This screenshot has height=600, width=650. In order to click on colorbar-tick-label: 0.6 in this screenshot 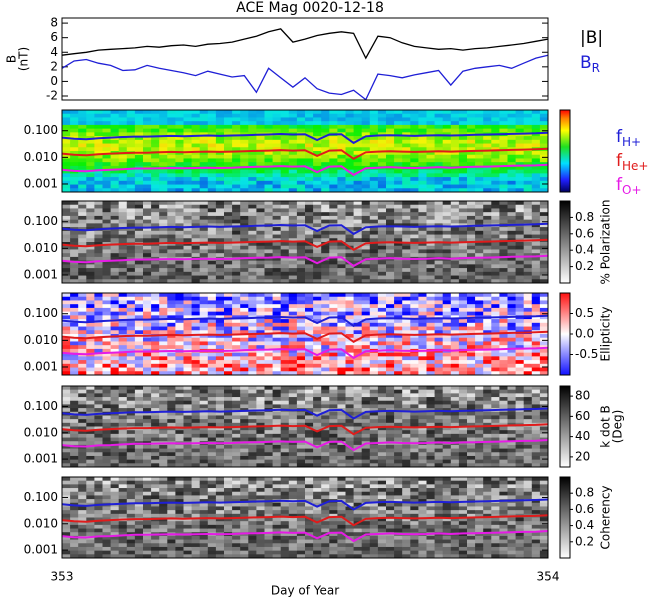, I will do `click(584, 233)`.